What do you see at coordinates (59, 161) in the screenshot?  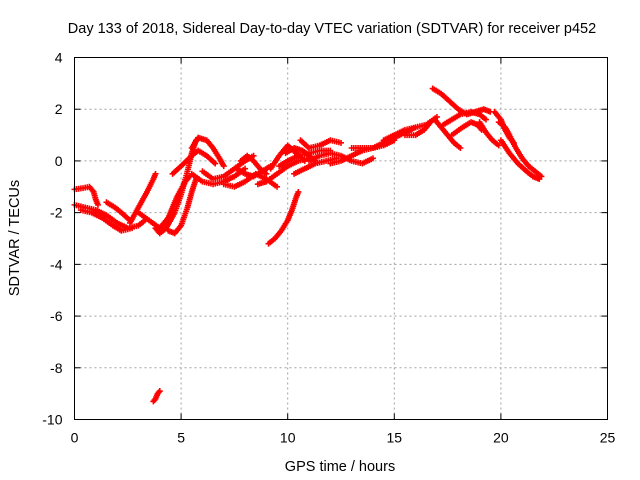 I see `y-tick-label: 0` at bounding box center [59, 161].